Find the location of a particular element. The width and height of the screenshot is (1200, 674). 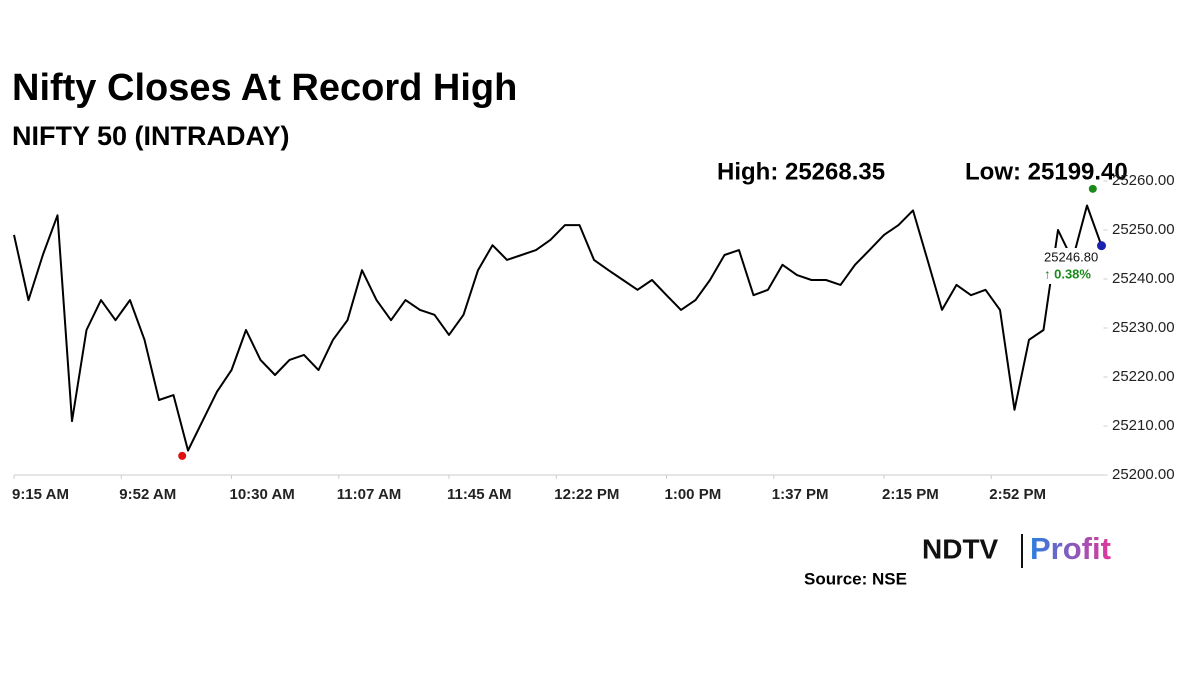

y-tick-label: 25240.00 is located at coordinates (1143, 278).